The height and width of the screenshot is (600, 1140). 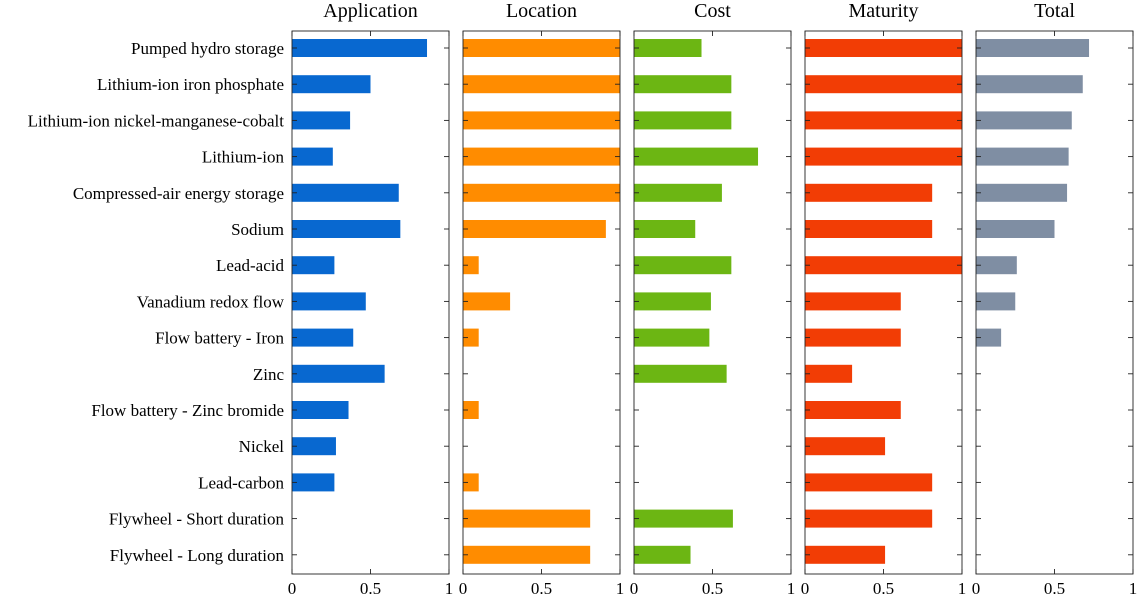 I want to click on category-label: Flow battery - Iron, so click(x=219, y=338).